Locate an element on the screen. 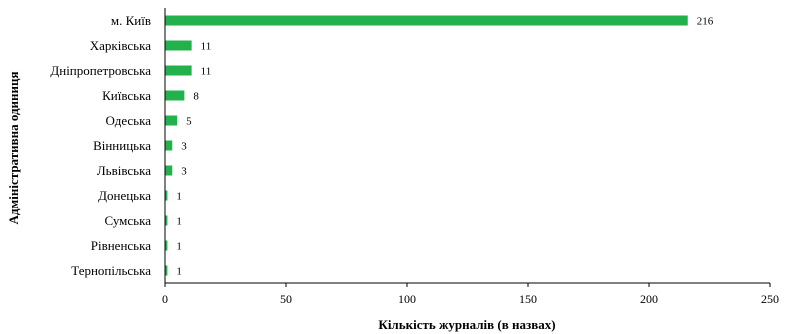 The image size is (786, 334). category-label: Рівненська is located at coordinates (121, 245).